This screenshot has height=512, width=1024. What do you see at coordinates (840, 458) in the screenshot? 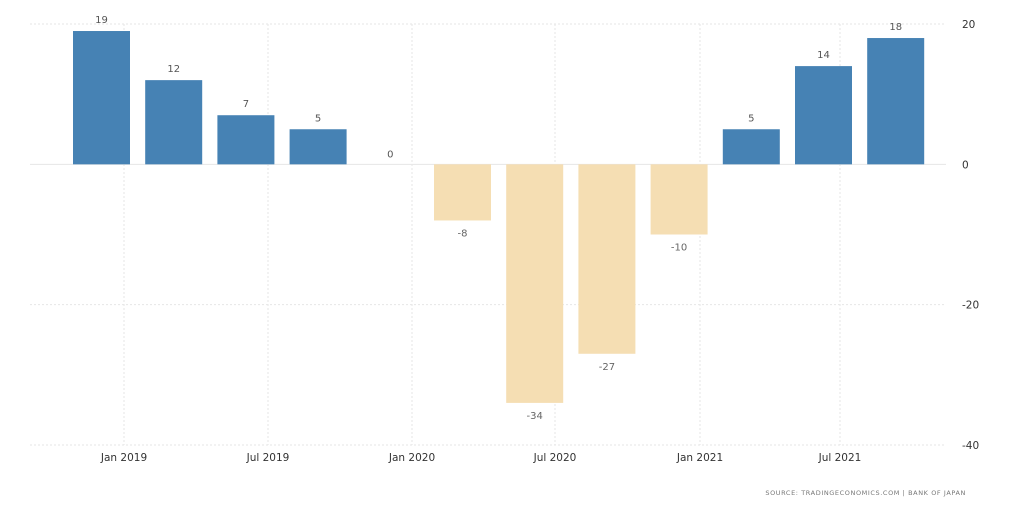
I see `x-tick-label: Jul 2021` at bounding box center [840, 458].